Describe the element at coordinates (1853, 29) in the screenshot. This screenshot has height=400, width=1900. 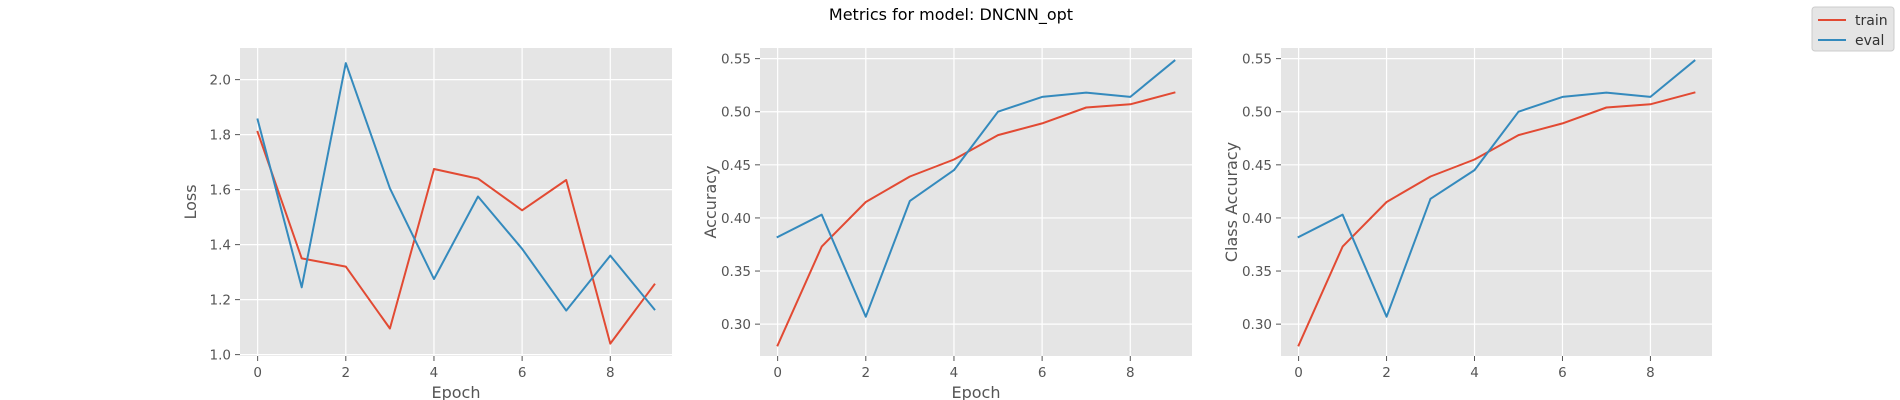
I see `legend: train eval` at that location.